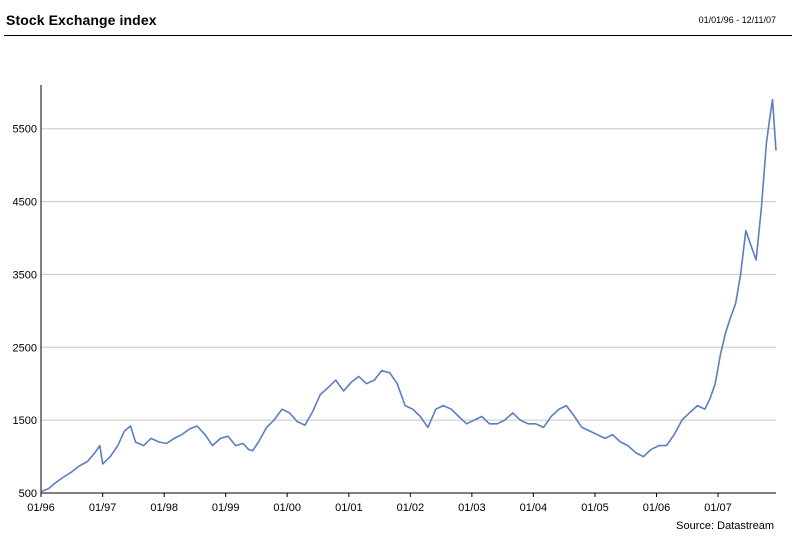  I want to click on x-tick-label: 01/06, so click(657, 508).